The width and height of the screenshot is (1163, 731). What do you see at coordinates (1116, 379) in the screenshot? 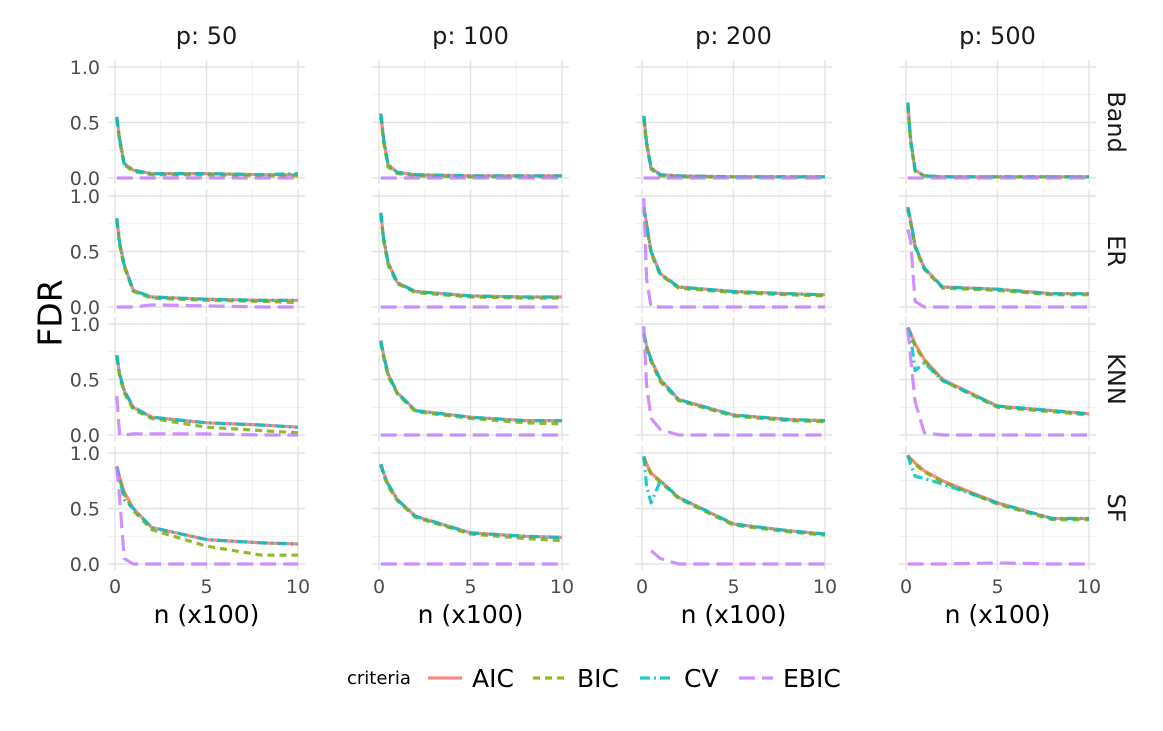
I see `facet-label-knn: KNN` at bounding box center [1116, 379].